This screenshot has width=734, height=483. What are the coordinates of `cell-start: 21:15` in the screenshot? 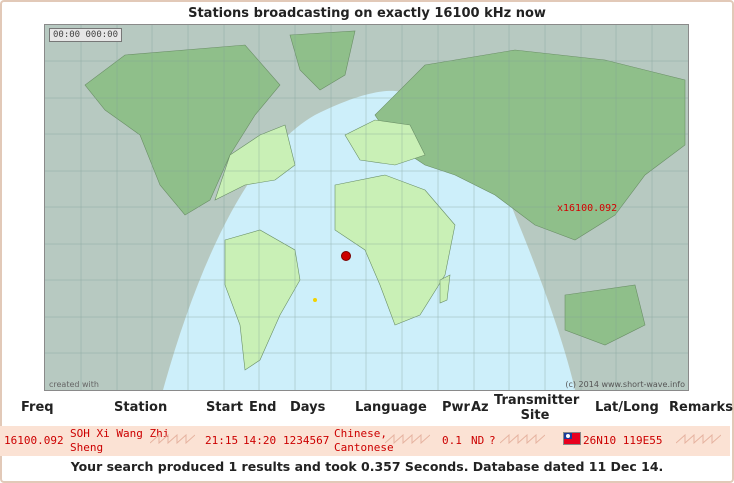 It's located at (222, 440).